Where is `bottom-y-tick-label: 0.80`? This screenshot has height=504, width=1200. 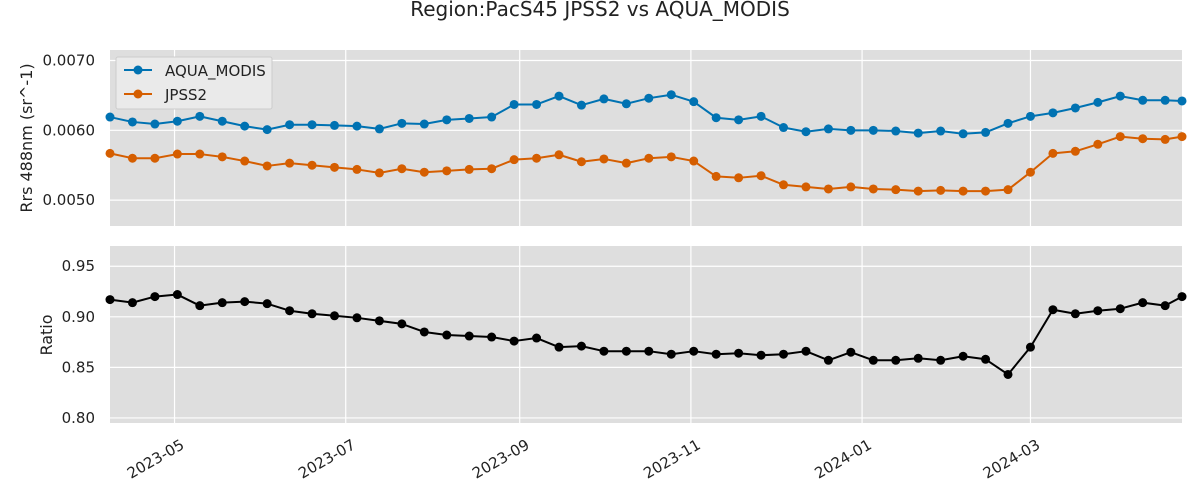 bottom-y-tick-label: 0.80 is located at coordinates (78, 418).